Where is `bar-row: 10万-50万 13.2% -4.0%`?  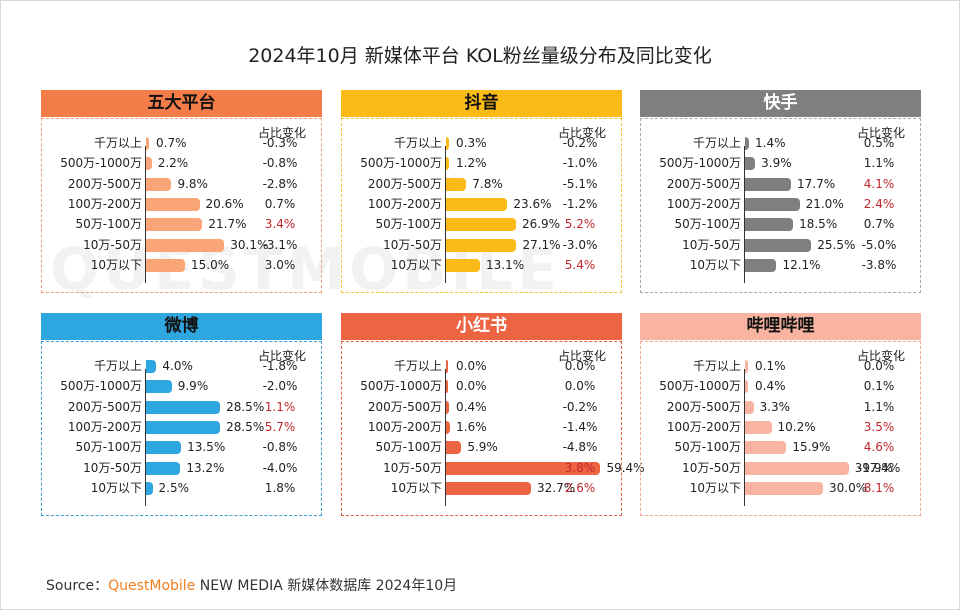 bar-row: 10万-50万 13.2% -4.0% is located at coordinates (181, 468).